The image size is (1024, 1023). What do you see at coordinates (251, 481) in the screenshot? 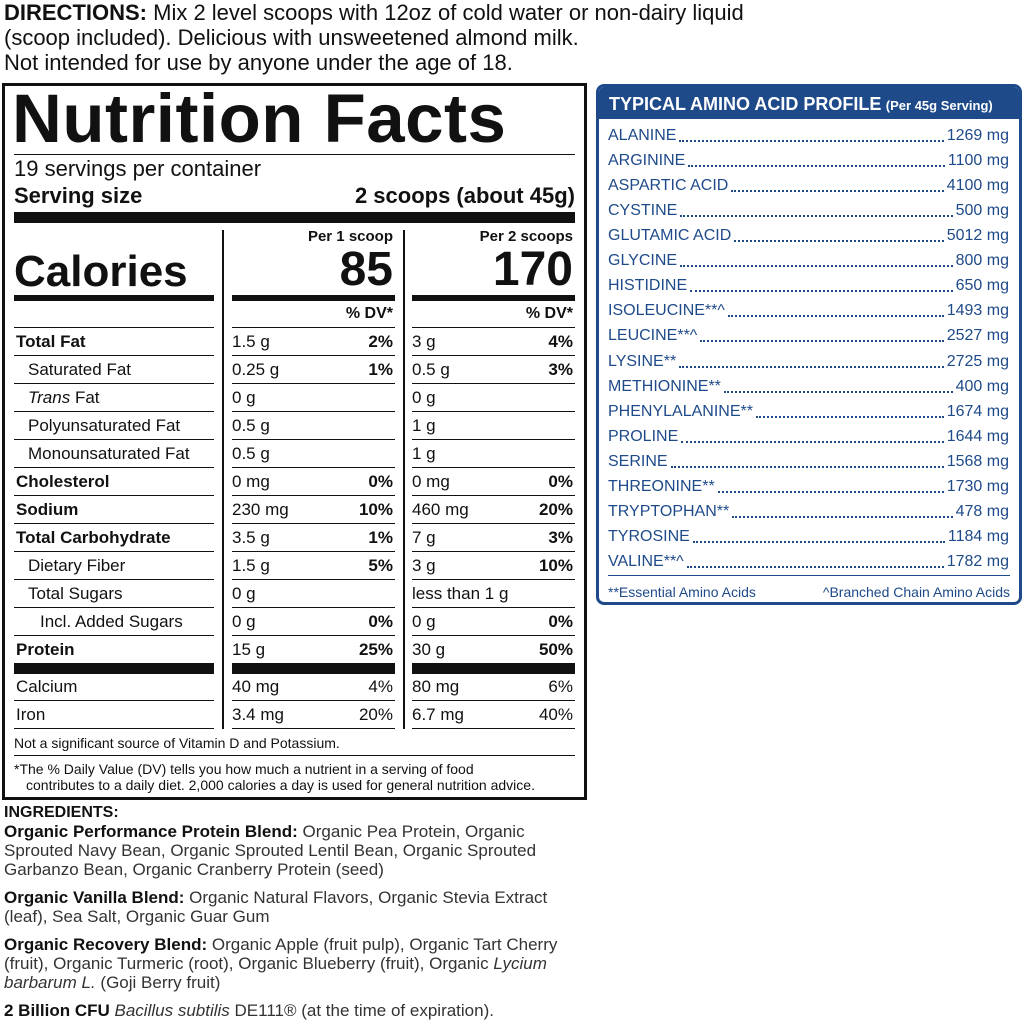
I see `amount: 0 mg` at bounding box center [251, 481].